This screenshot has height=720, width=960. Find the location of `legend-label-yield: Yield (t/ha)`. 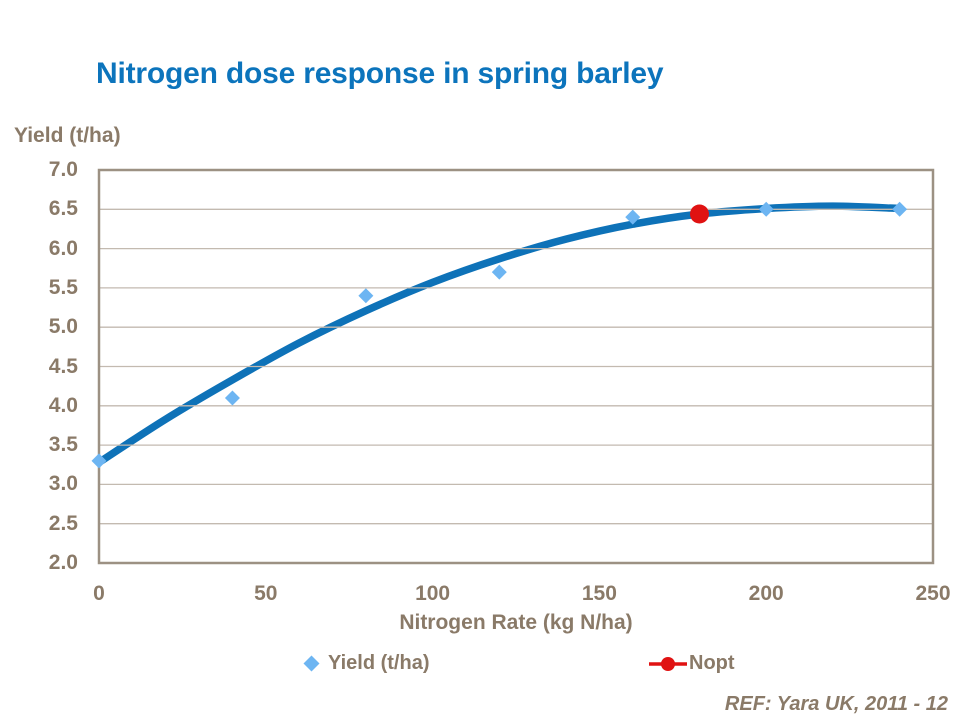

legend-label-yield: Yield (t/ha) is located at coordinates (379, 663).